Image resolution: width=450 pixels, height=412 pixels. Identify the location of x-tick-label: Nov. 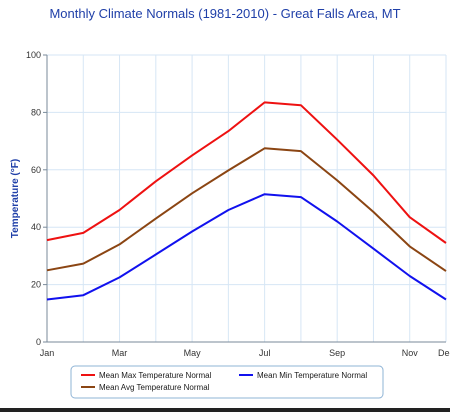
(410, 353).